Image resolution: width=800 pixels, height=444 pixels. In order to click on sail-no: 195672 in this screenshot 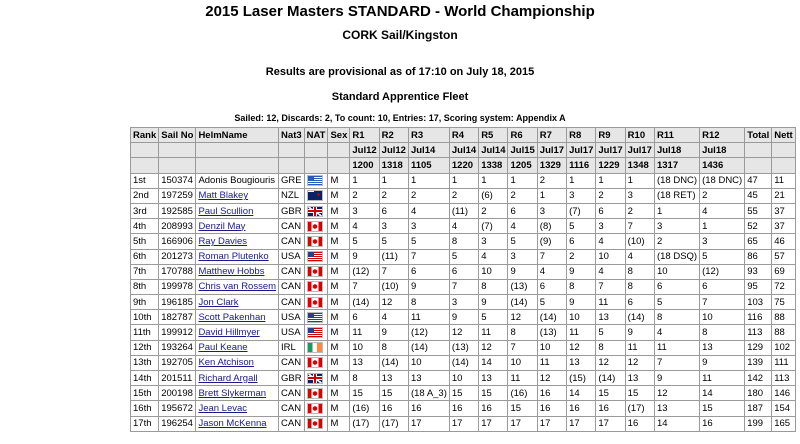, I will do `click(177, 408)`.